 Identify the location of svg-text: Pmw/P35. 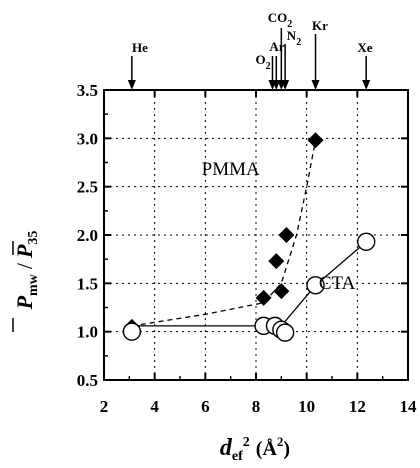
(26, 271).